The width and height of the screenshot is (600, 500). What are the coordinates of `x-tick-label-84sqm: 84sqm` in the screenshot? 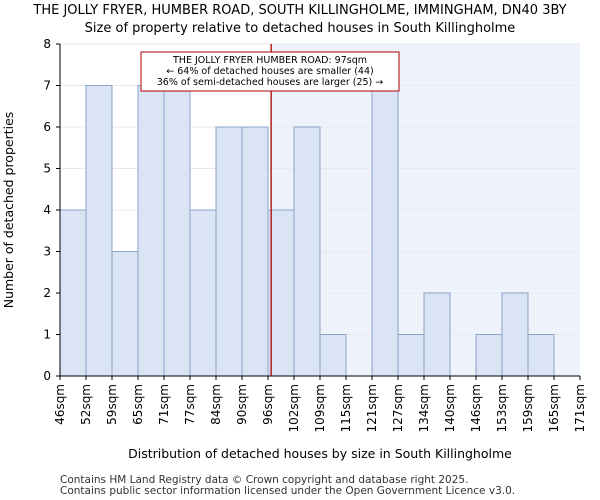 It's located at (216, 404).